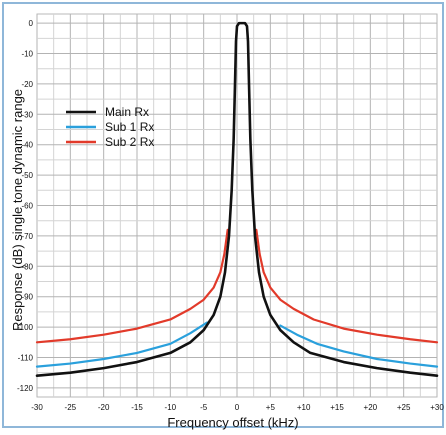 The image size is (446, 435). I want to click on y-tick-label: -20, so click(27, 84).